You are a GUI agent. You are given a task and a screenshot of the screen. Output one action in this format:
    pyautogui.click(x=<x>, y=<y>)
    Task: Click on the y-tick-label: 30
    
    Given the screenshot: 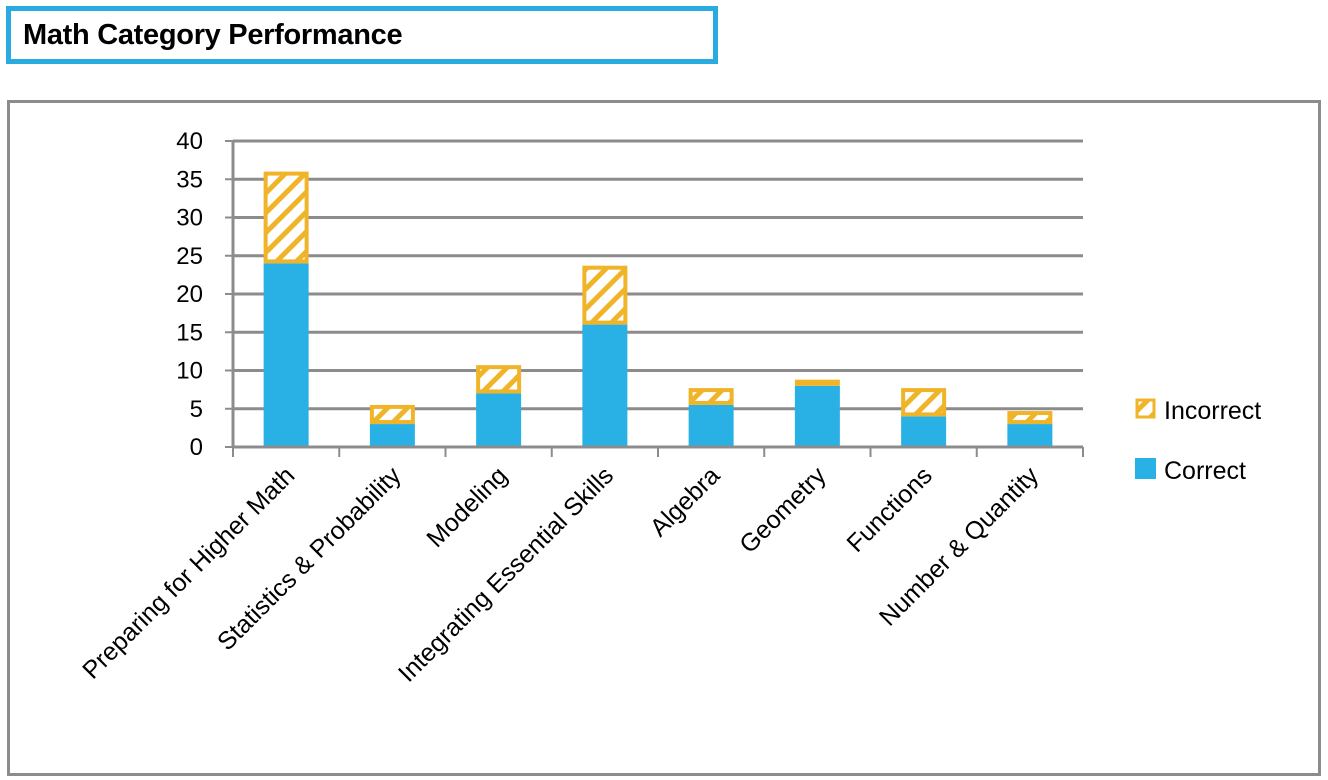 What is the action you would take?
    pyautogui.click(x=189, y=218)
    